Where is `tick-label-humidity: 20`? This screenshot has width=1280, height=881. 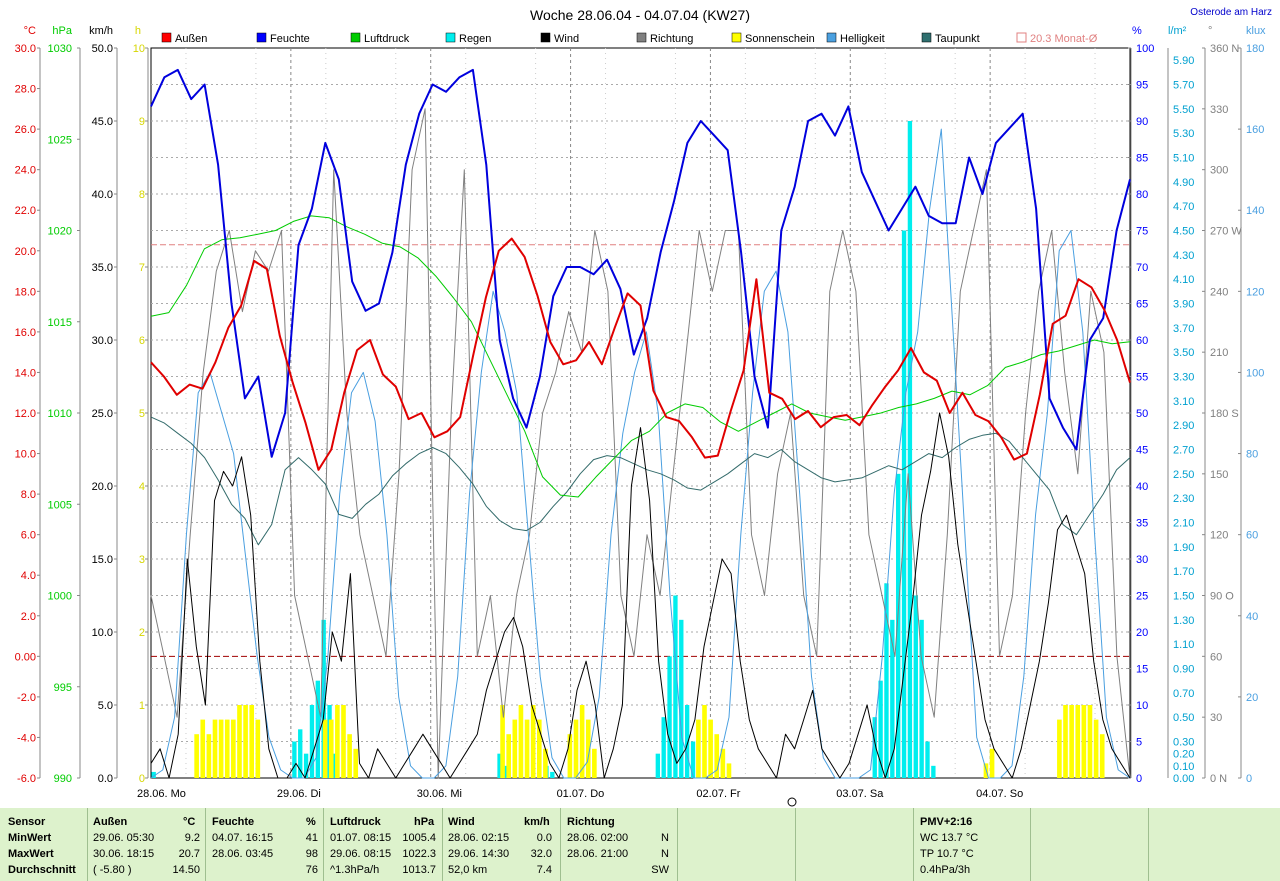 tick-label-humidity: 20 is located at coordinates (1142, 633).